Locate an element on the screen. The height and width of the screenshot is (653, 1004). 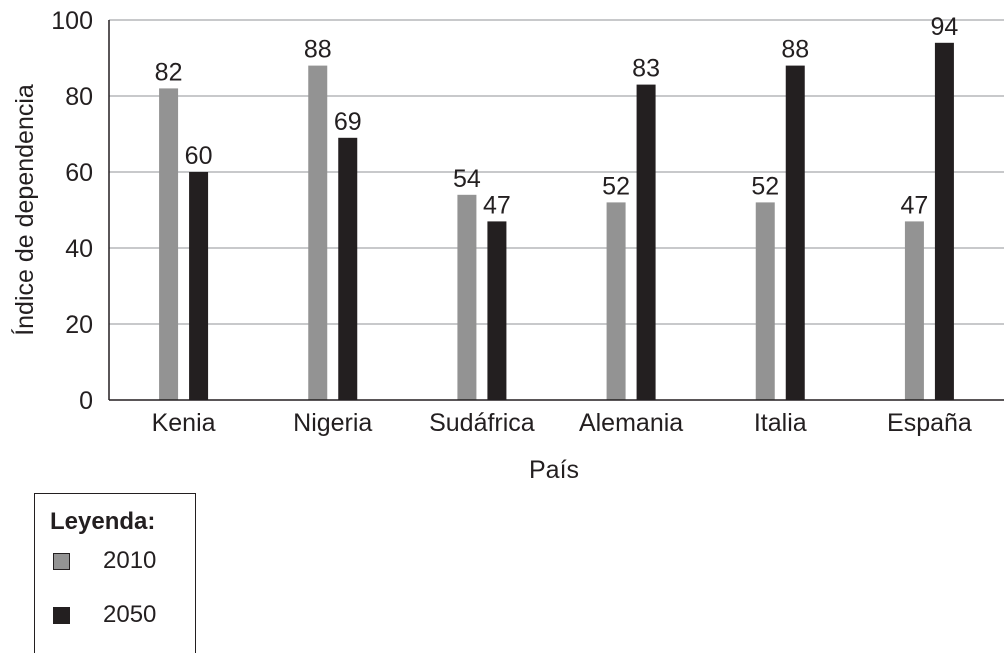
legend-item-2050: 2050 is located at coordinates (104, 615).